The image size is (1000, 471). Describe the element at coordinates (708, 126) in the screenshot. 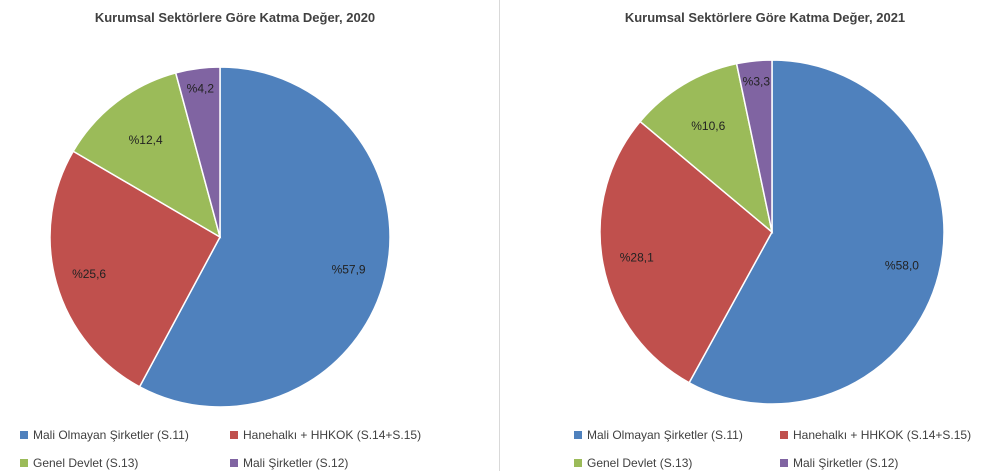

I see `data-label: %10,6` at that location.